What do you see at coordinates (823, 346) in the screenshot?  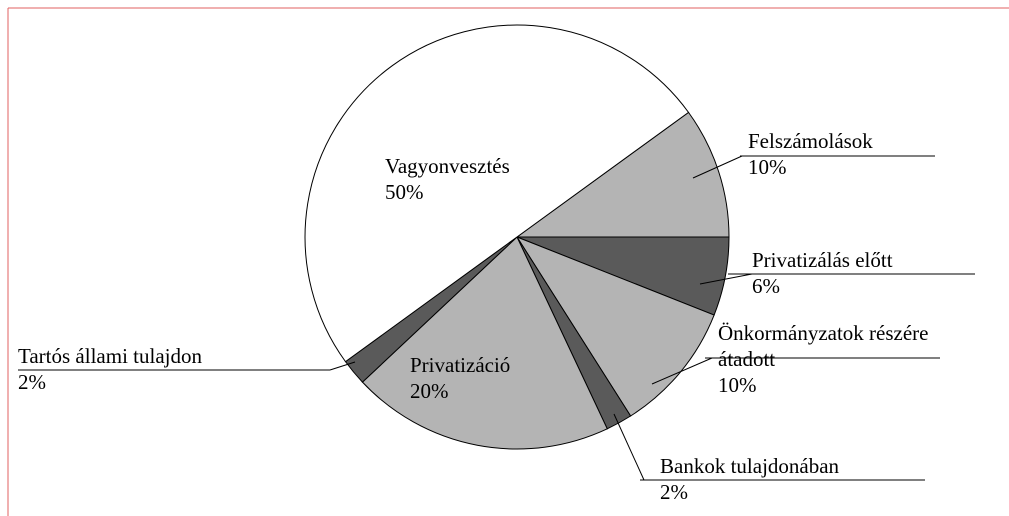 I see `category-name: Önkormányzatok részére átadott` at bounding box center [823, 346].